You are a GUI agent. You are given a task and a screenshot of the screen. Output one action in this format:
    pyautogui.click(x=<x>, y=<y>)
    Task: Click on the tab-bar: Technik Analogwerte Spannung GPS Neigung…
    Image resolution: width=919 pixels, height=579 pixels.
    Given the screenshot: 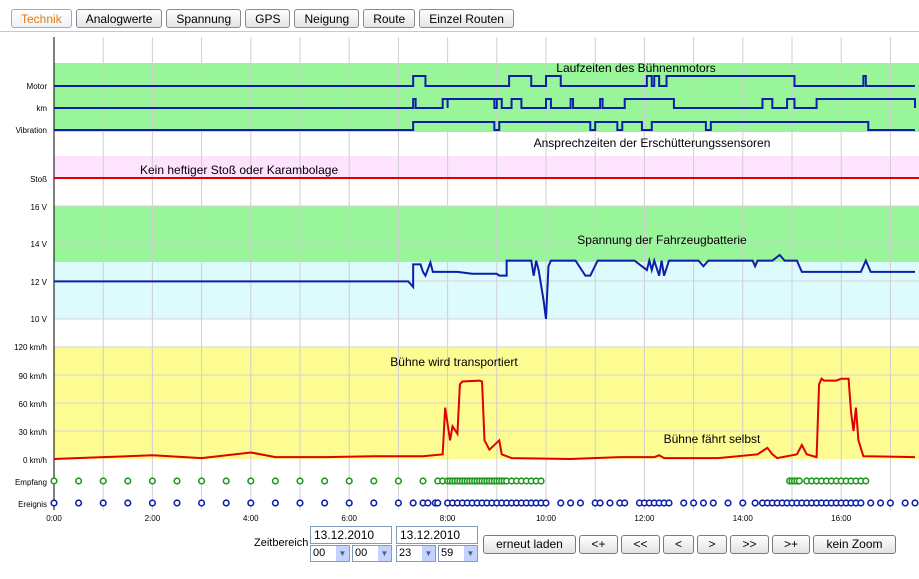 What is the action you would take?
    pyautogui.click(x=262, y=18)
    